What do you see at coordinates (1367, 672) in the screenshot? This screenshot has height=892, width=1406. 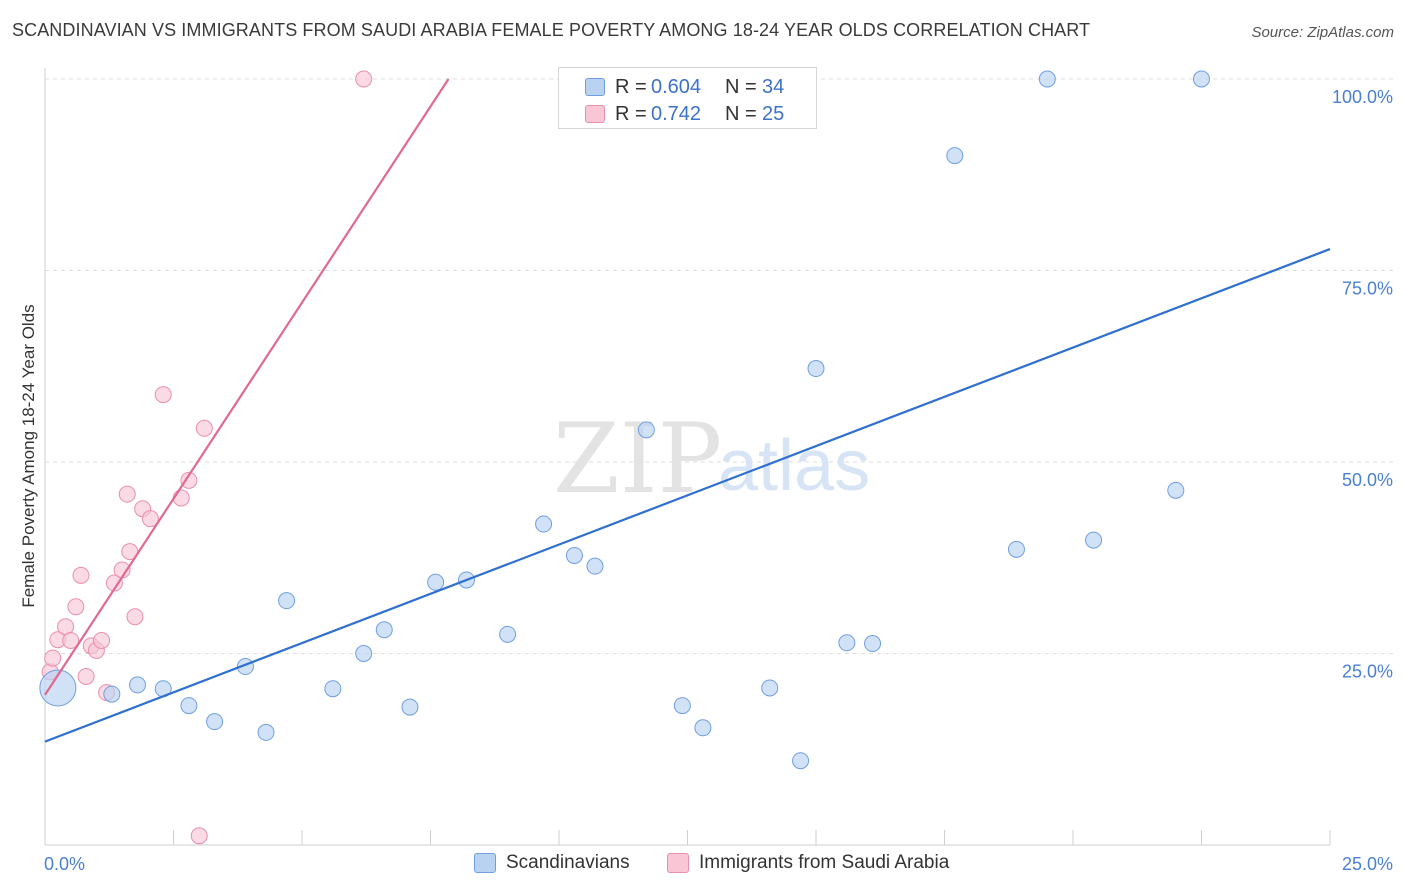 I see `y-tick-label: 25.0%` at bounding box center [1367, 672].